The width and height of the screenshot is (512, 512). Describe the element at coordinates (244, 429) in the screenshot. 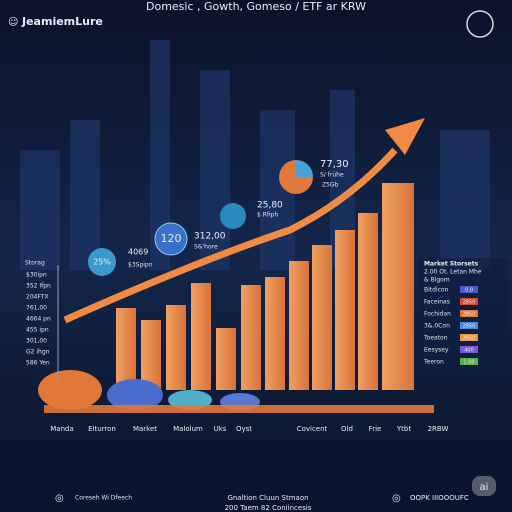

I see `category-label: Oyst` at that location.